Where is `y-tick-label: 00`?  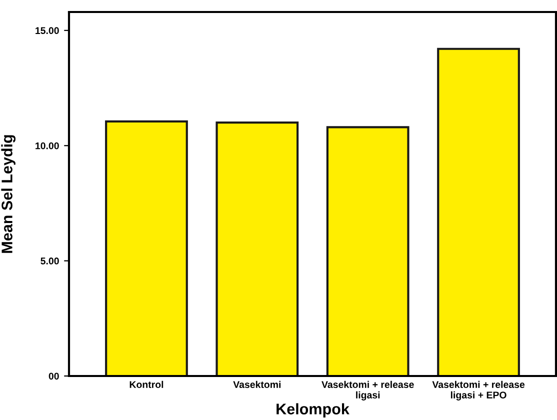 y-tick-label: 00 is located at coordinates (53, 376).